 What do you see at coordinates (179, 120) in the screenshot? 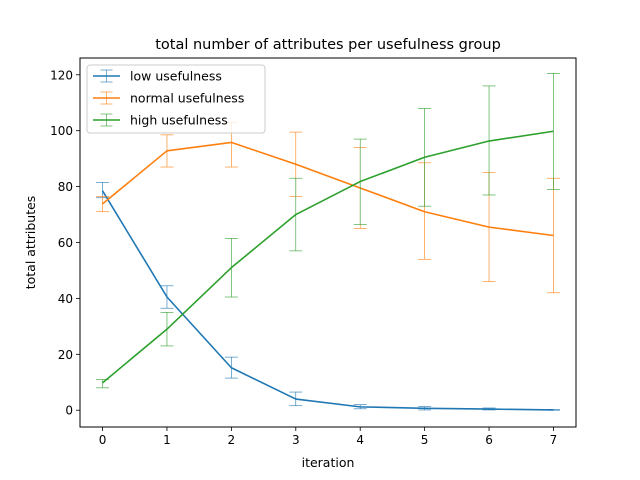
I see `legend-label: high usefulness` at bounding box center [179, 120].